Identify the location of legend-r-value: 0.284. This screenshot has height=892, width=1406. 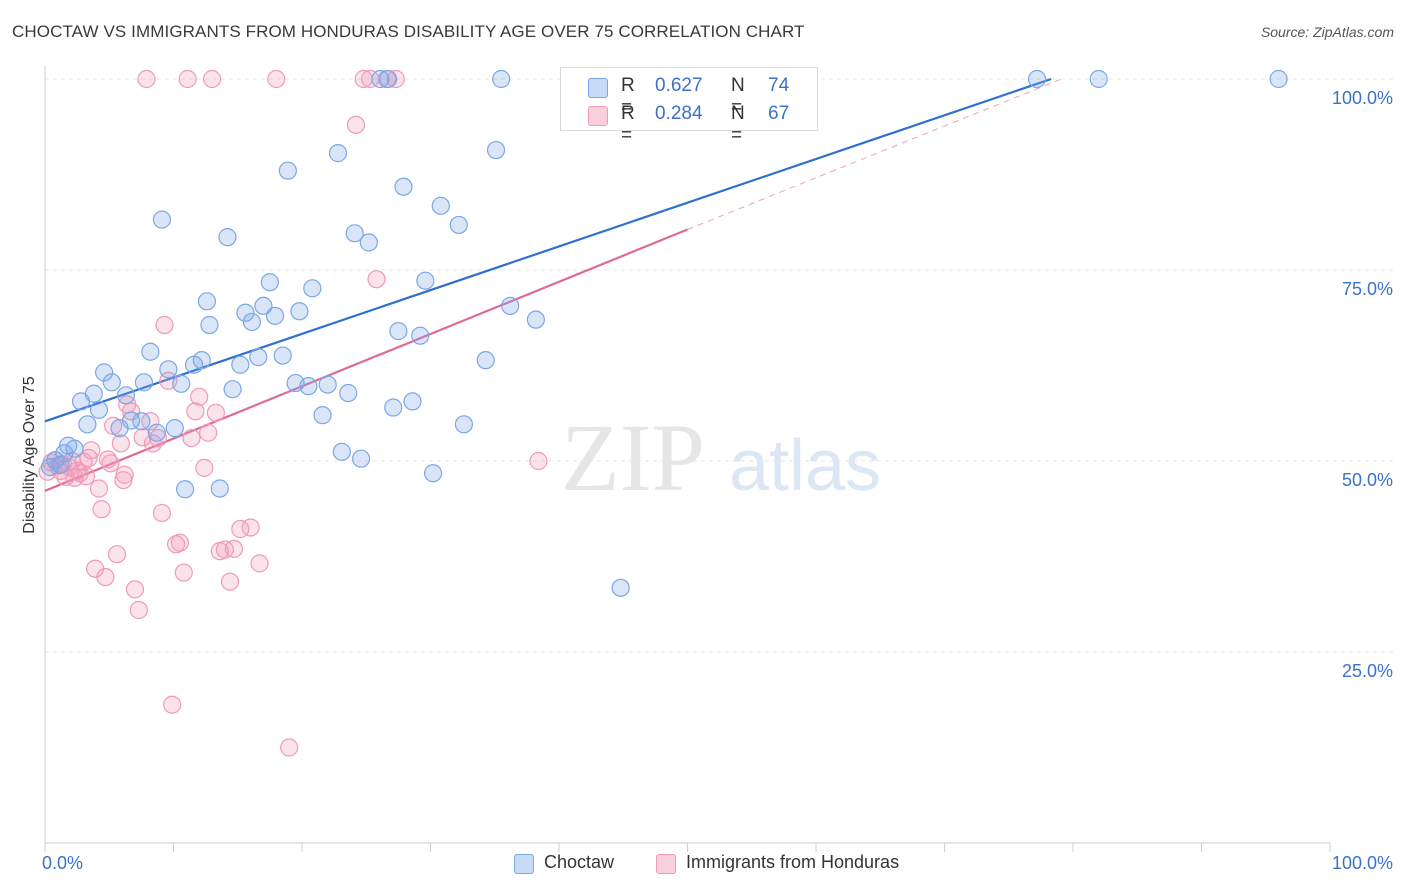
(679, 113).